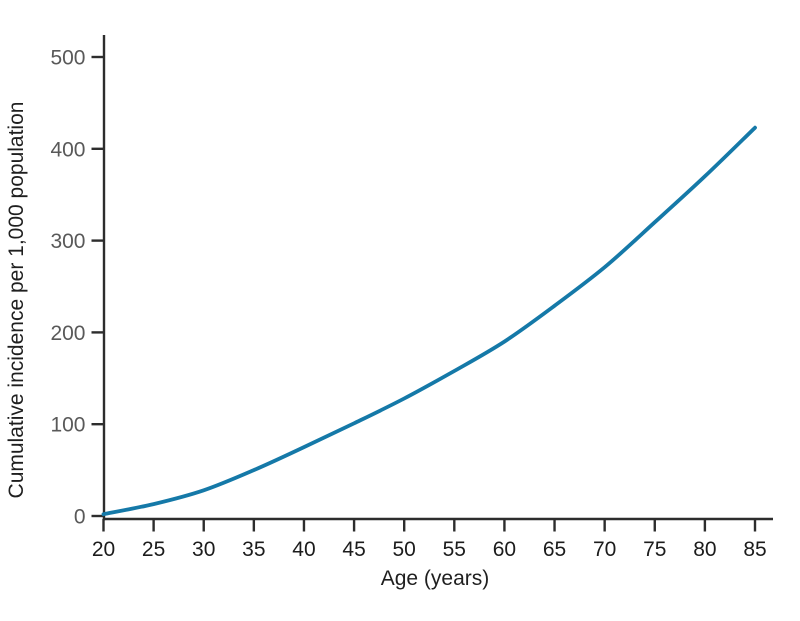 The height and width of the screenshot is (621, 800). Describe the element at coordinates (80, 517) in the screenshot. I see `y-tick-label: 0` at that location.